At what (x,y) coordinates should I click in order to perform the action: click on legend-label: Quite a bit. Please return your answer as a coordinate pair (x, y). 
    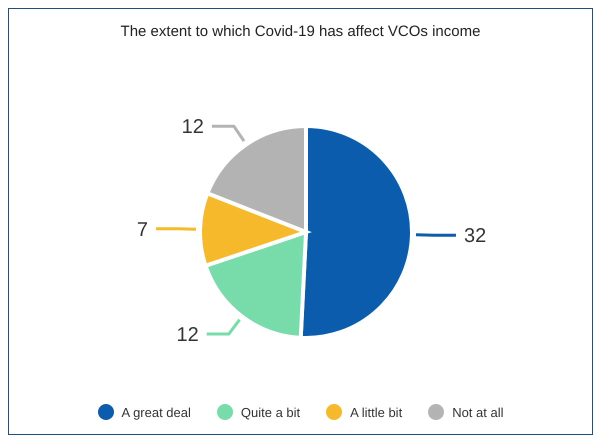
    Looking at the image, I should click on (270, 412).